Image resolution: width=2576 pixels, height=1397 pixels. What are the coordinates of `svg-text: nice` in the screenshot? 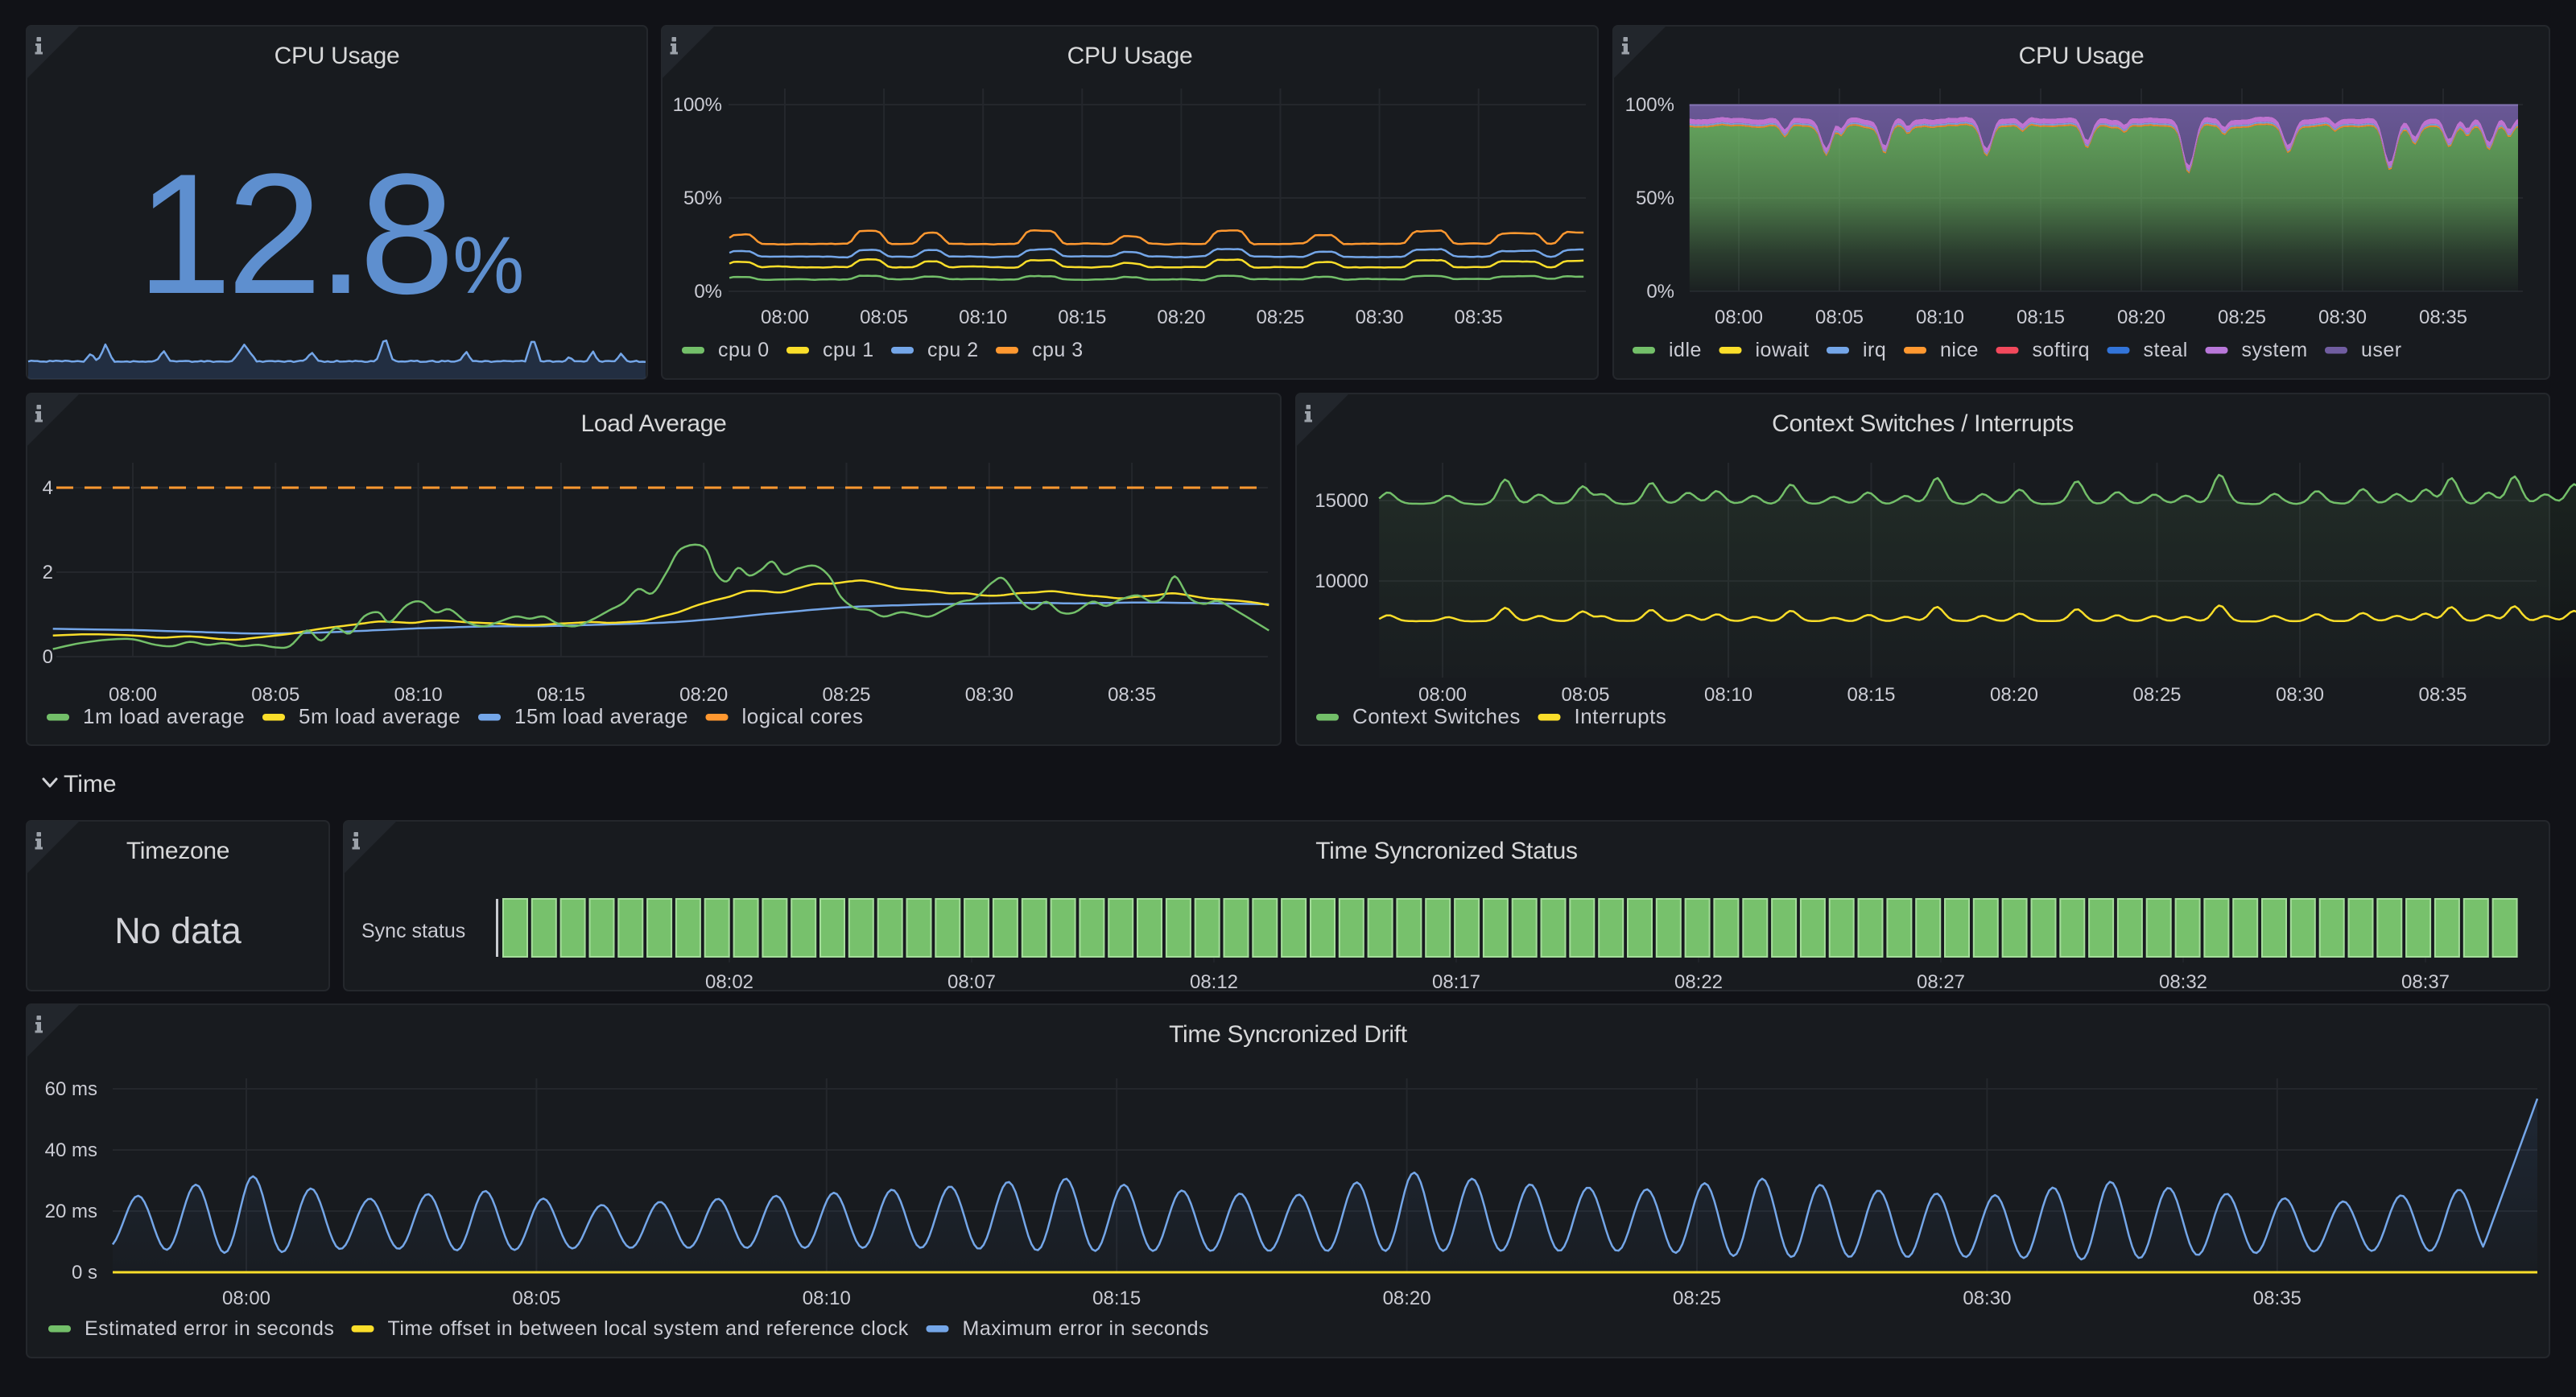 It's located at (1959, 350).